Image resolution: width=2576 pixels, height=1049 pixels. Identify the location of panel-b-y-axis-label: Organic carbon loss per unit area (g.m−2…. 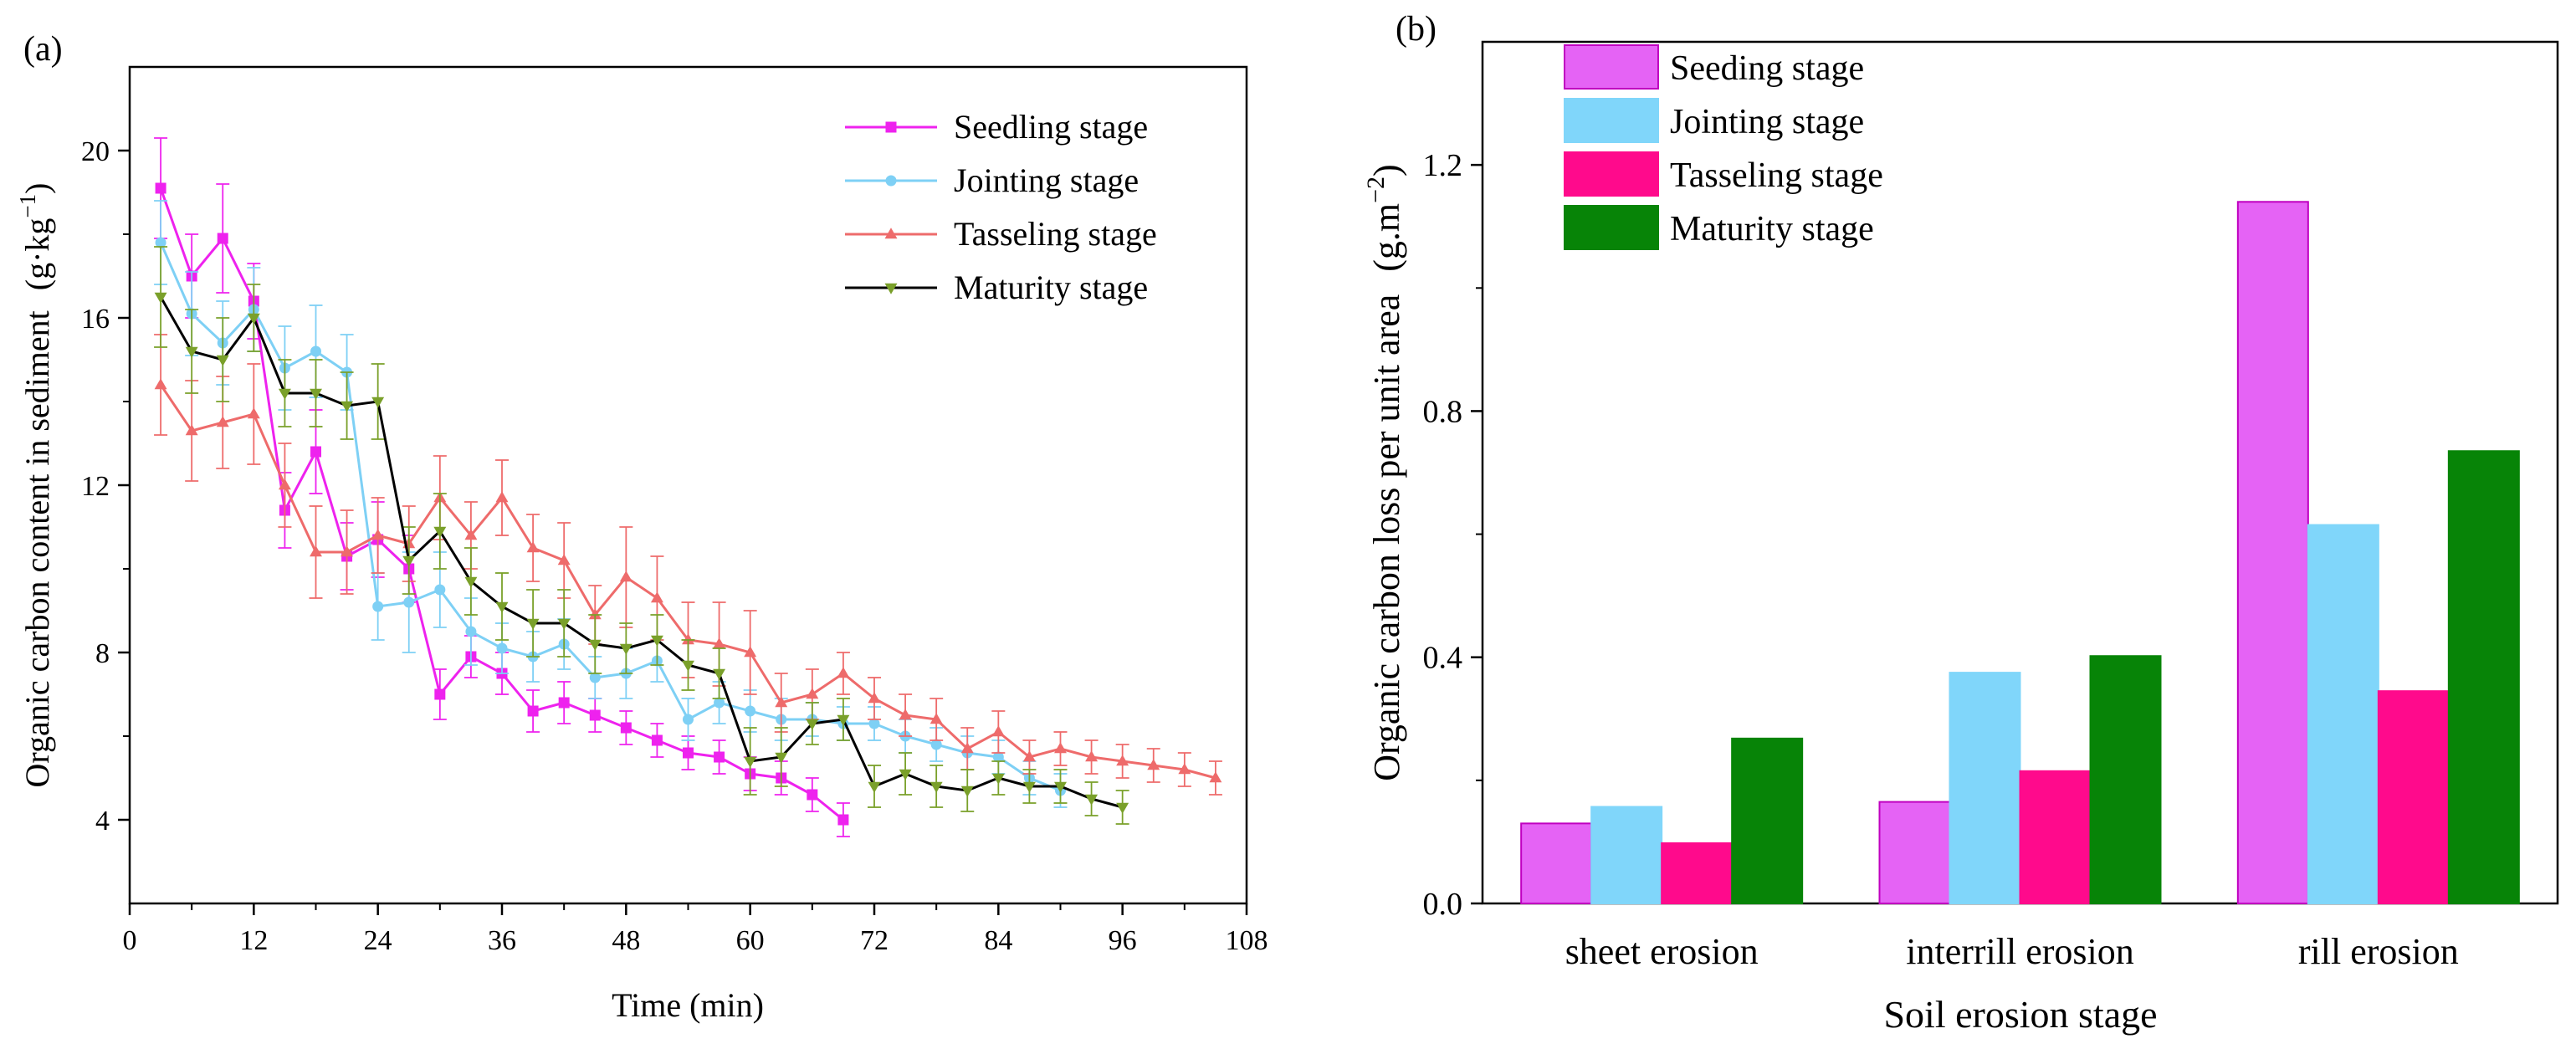
(1385, 472).